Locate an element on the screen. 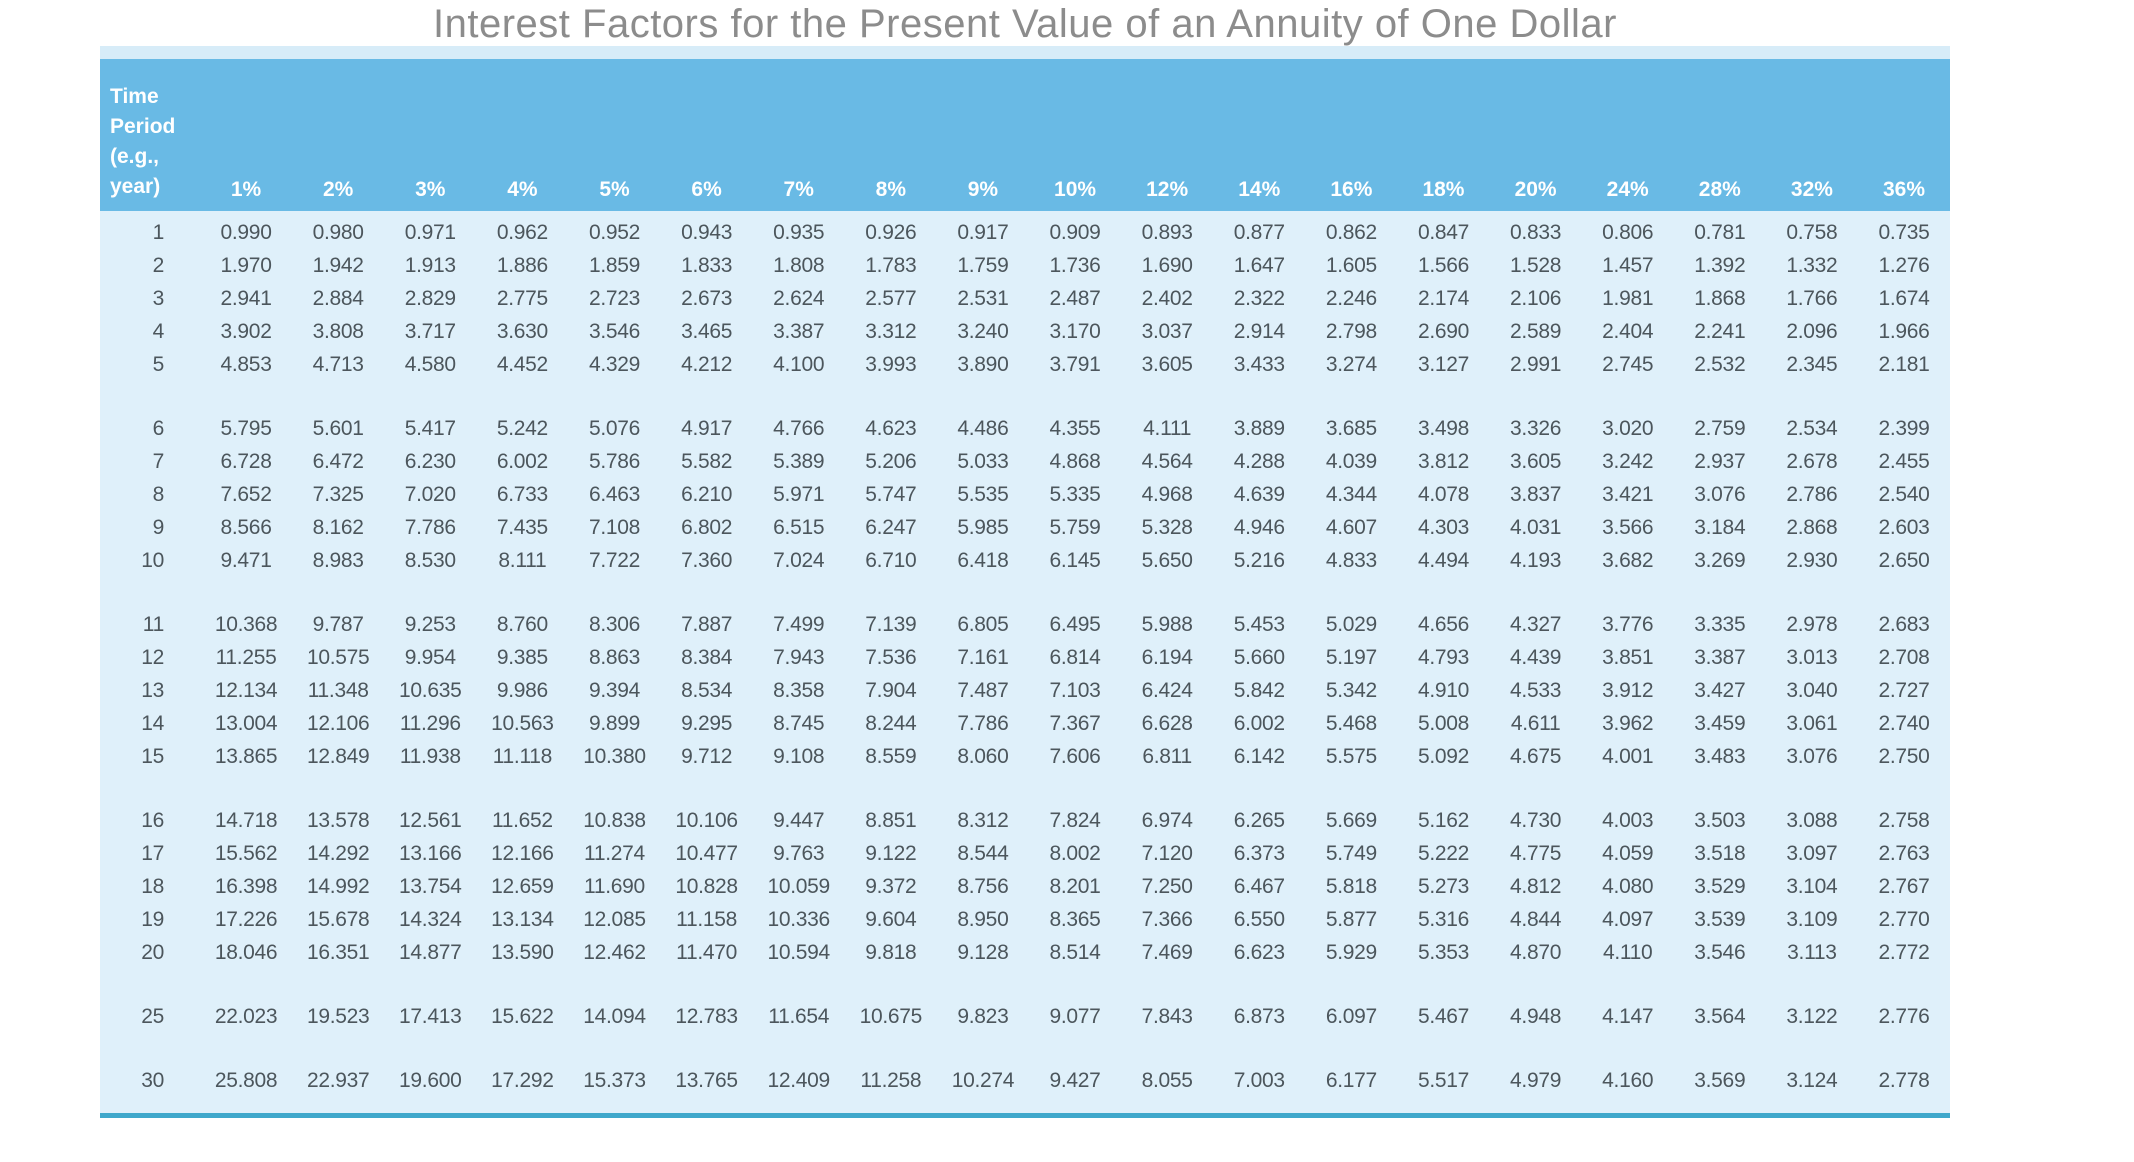  rate-header-cell: 1% is located at coordinates (246, 189).